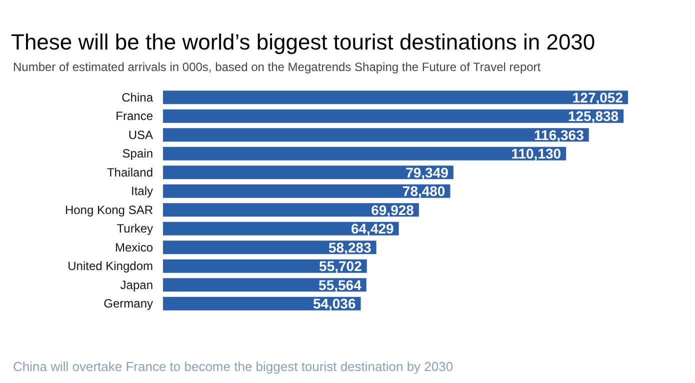 This screenshot has width=695, height=383. I want to click on data-label: 125,838, so click(593, 116).